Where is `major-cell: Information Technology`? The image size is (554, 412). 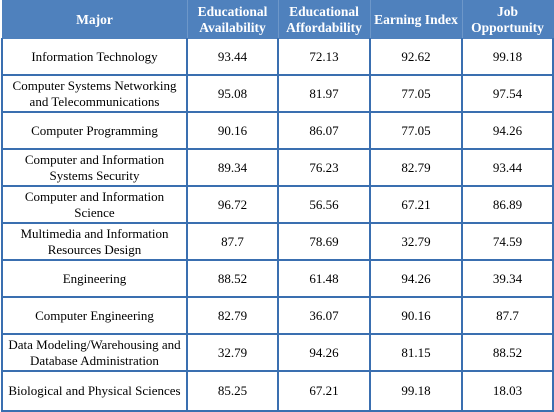
major-cell: Information Technology is located at coordinates (94, 57).